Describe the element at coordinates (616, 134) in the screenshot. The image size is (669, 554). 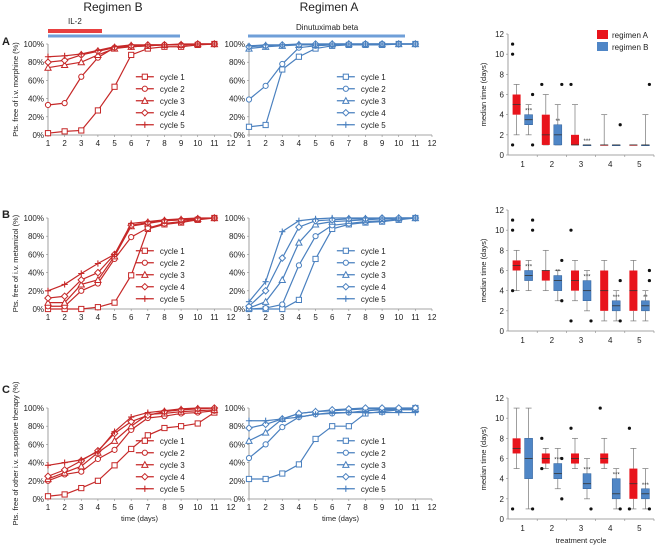
I see `box-cycle4-regimen-b` at that location.